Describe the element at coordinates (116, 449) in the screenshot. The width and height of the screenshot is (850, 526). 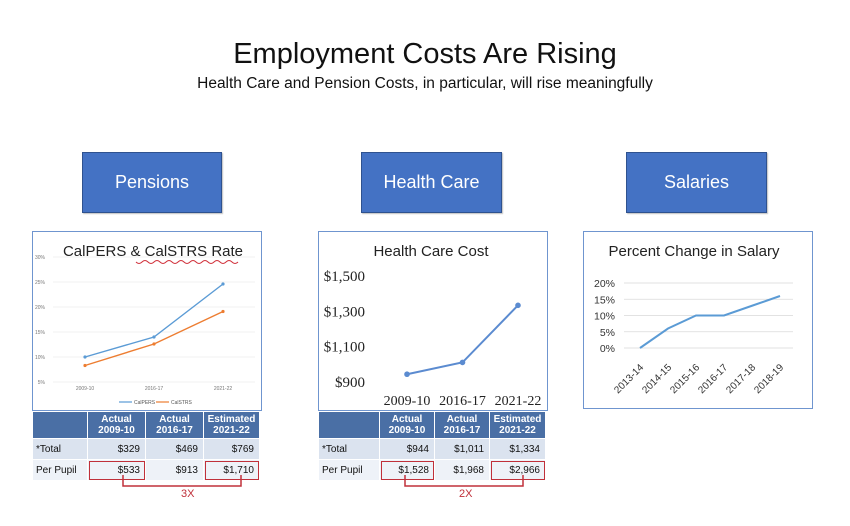
I see `table-cell: $329` at that location.